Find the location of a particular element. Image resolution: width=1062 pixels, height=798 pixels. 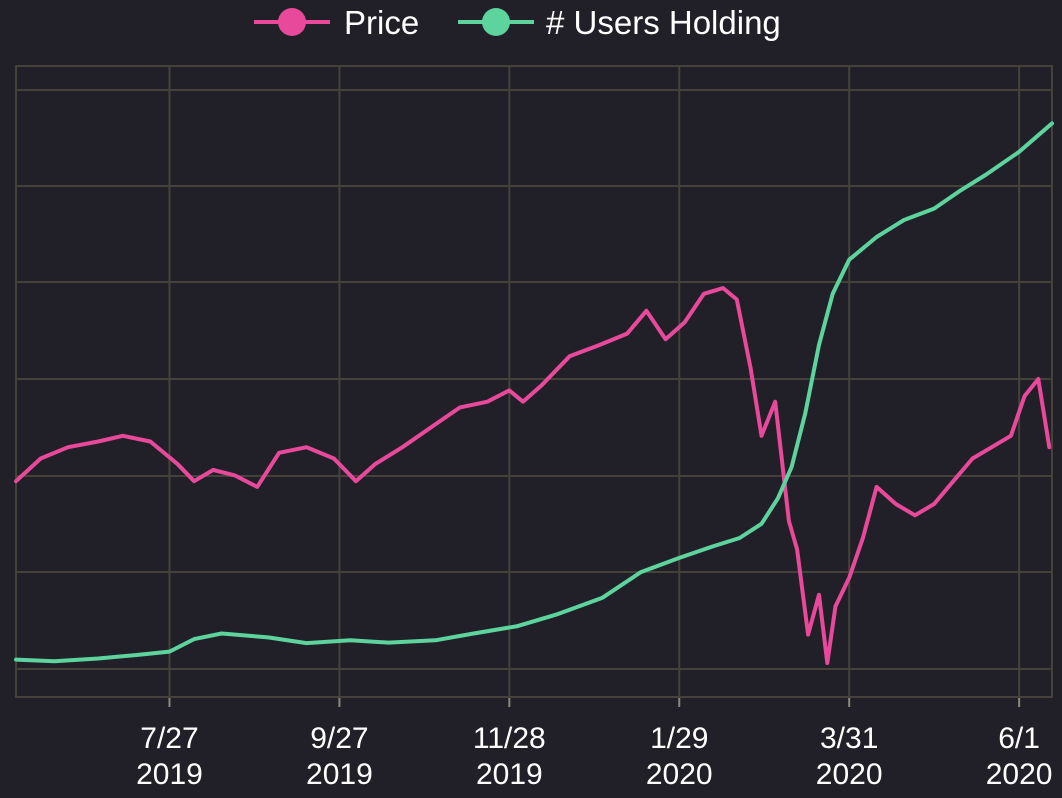

x-tick-year-3: 2020 is located at coordinates (679, 774).